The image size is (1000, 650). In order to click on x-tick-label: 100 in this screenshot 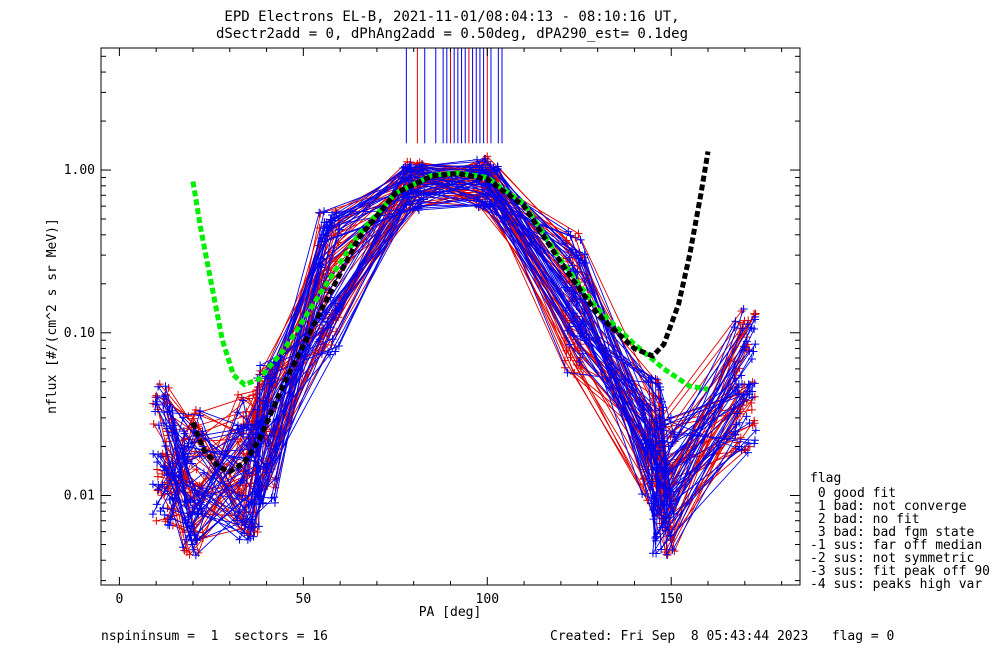, I will do `click(487, 599)`.